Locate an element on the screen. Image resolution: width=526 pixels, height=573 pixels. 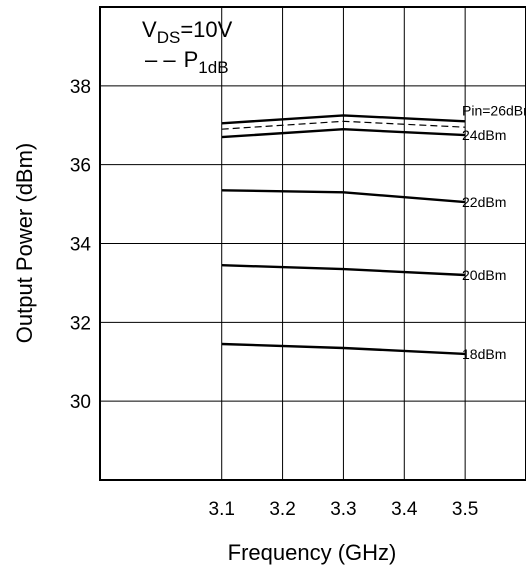
p1db-prefix: P is located at coordinates (191, 59).